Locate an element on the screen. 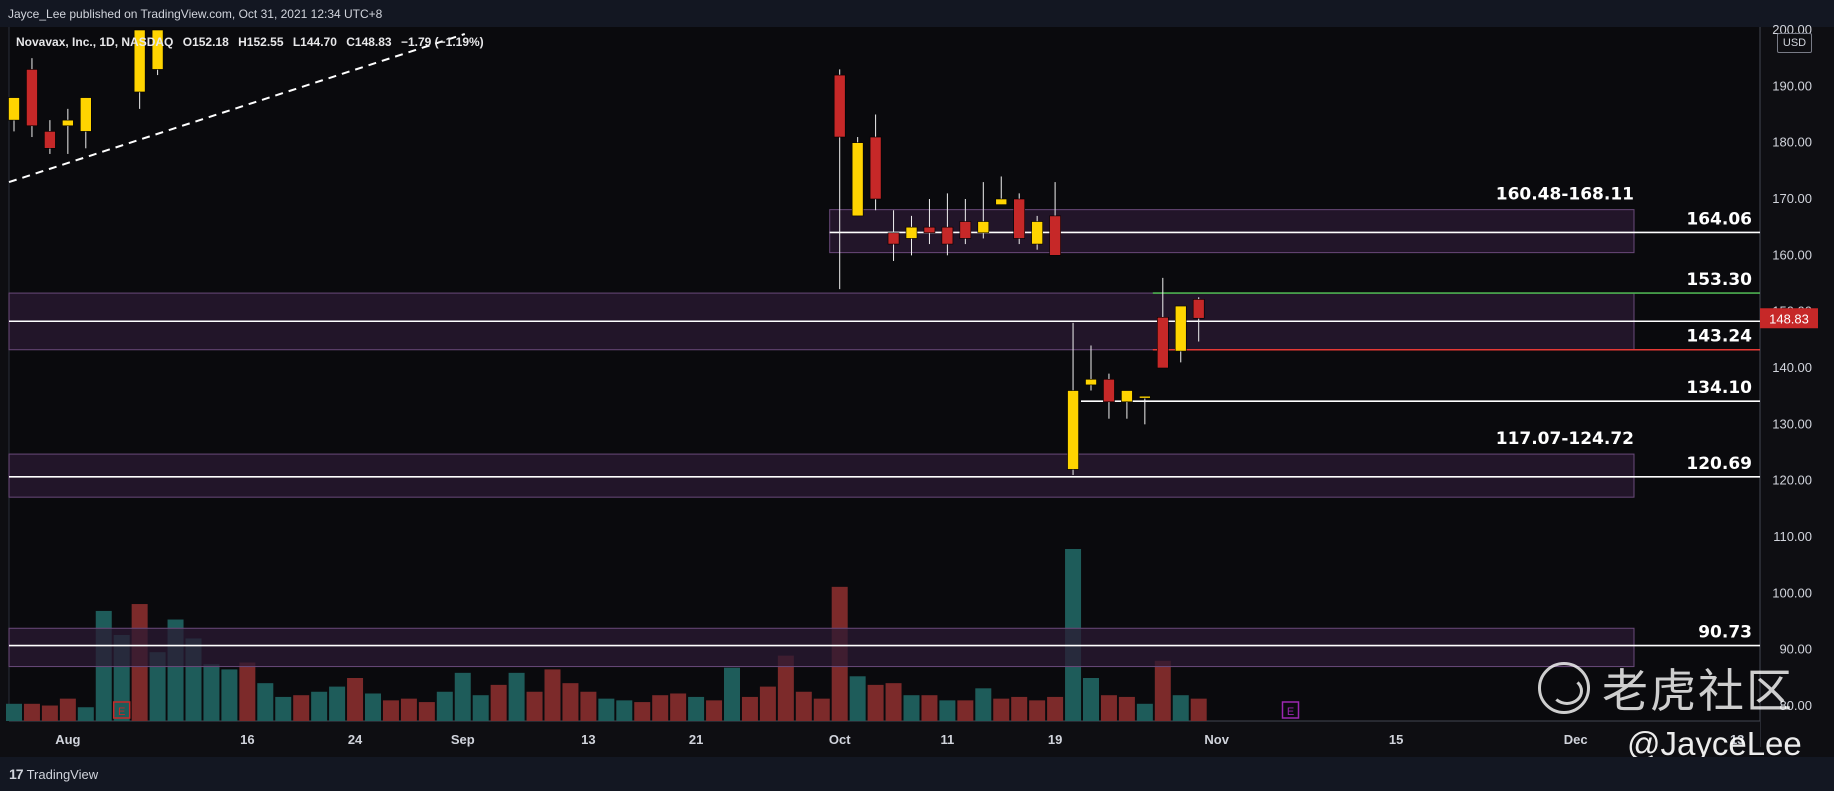 This screenshot has height=791, width=1834. footer-bar is located at coordinates (917, 774).